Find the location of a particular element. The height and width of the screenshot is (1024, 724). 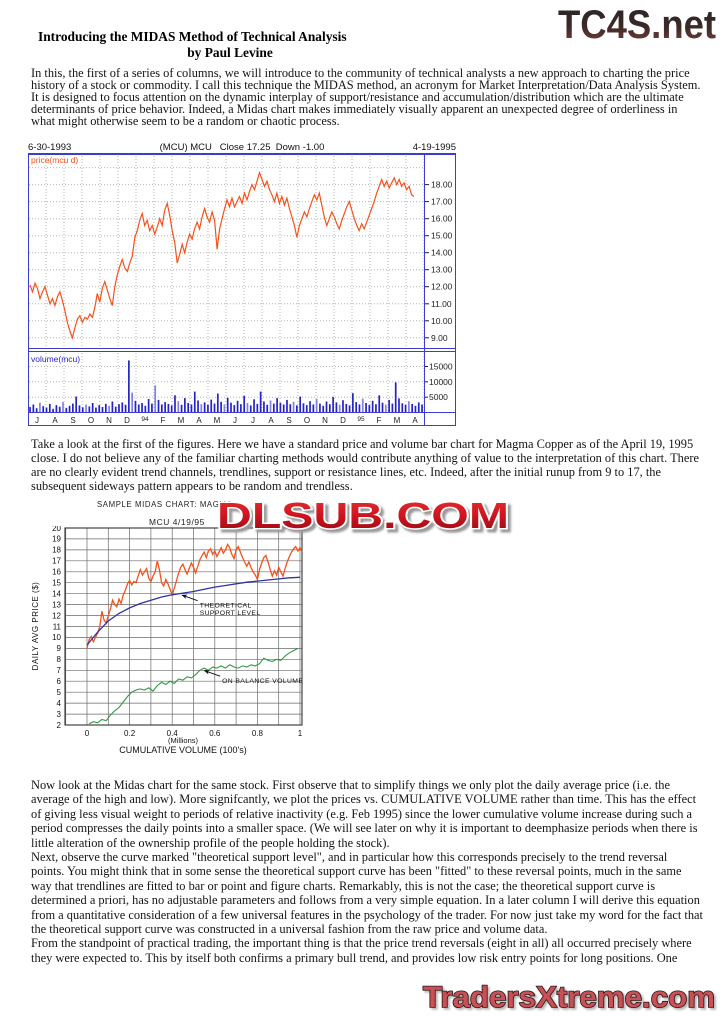

series-daily-avg-price is located at coordinates (194, 595).